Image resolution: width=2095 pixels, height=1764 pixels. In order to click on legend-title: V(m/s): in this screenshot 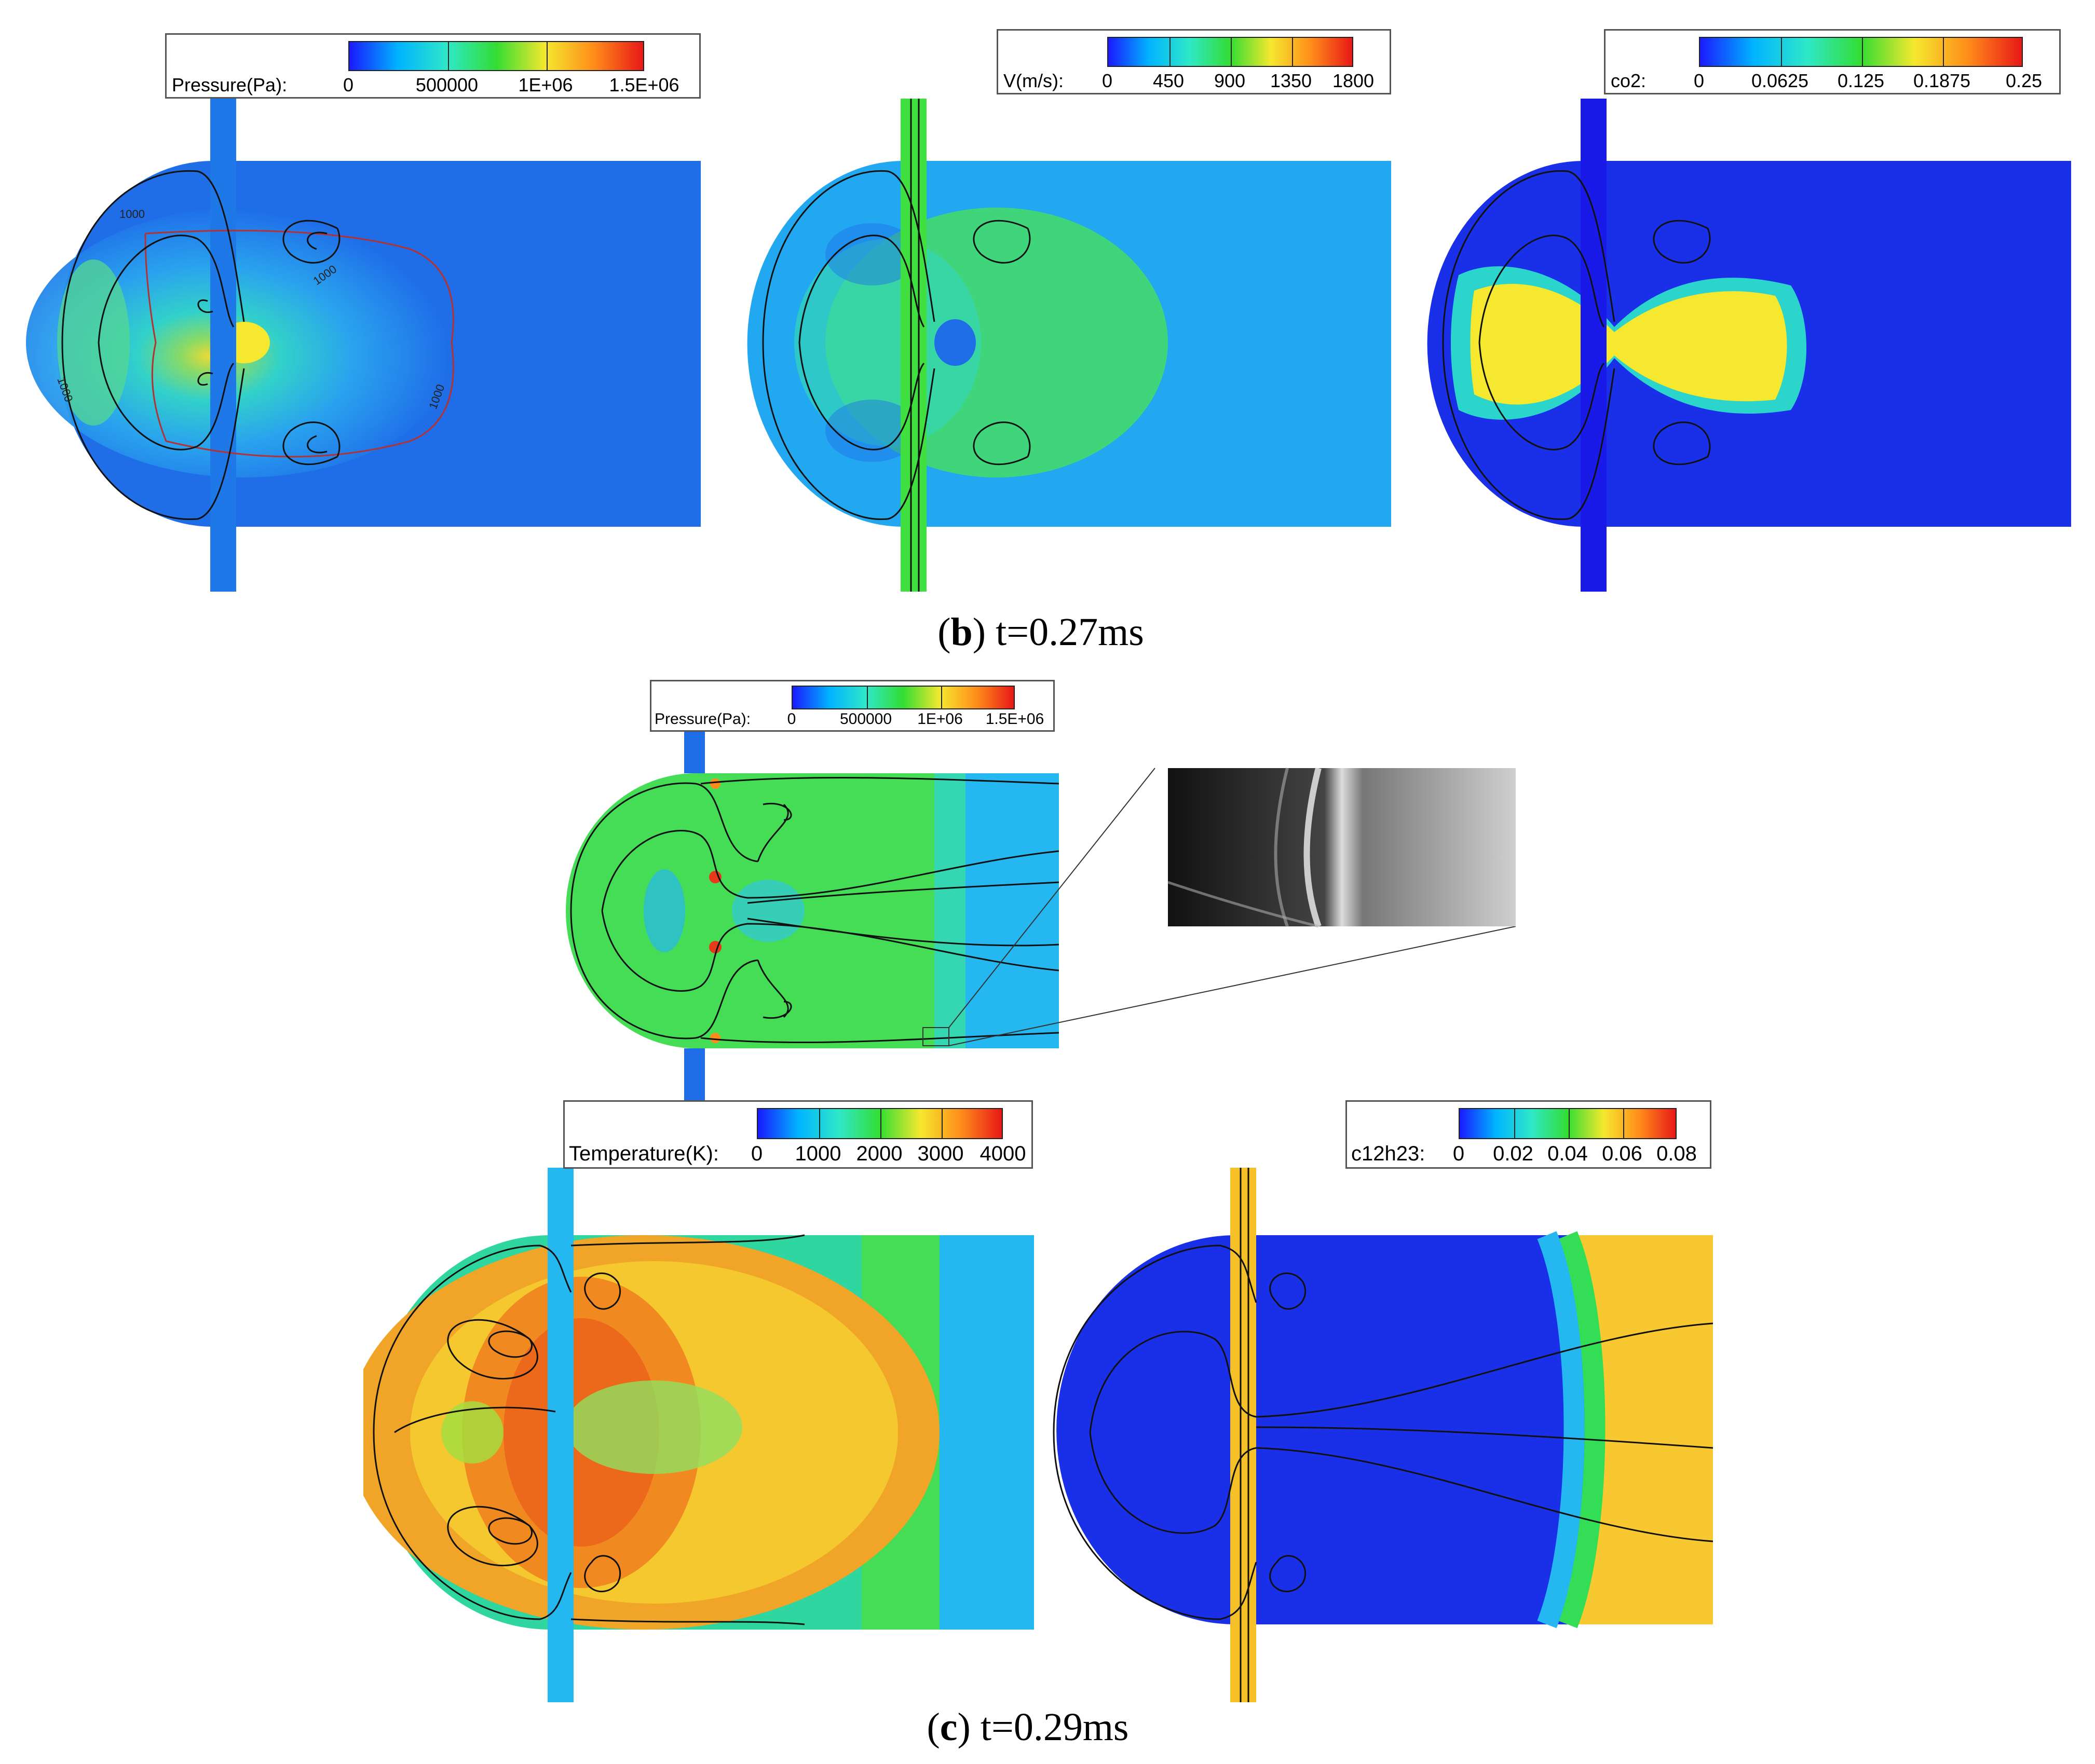, I will do `click(1033, 81)`.